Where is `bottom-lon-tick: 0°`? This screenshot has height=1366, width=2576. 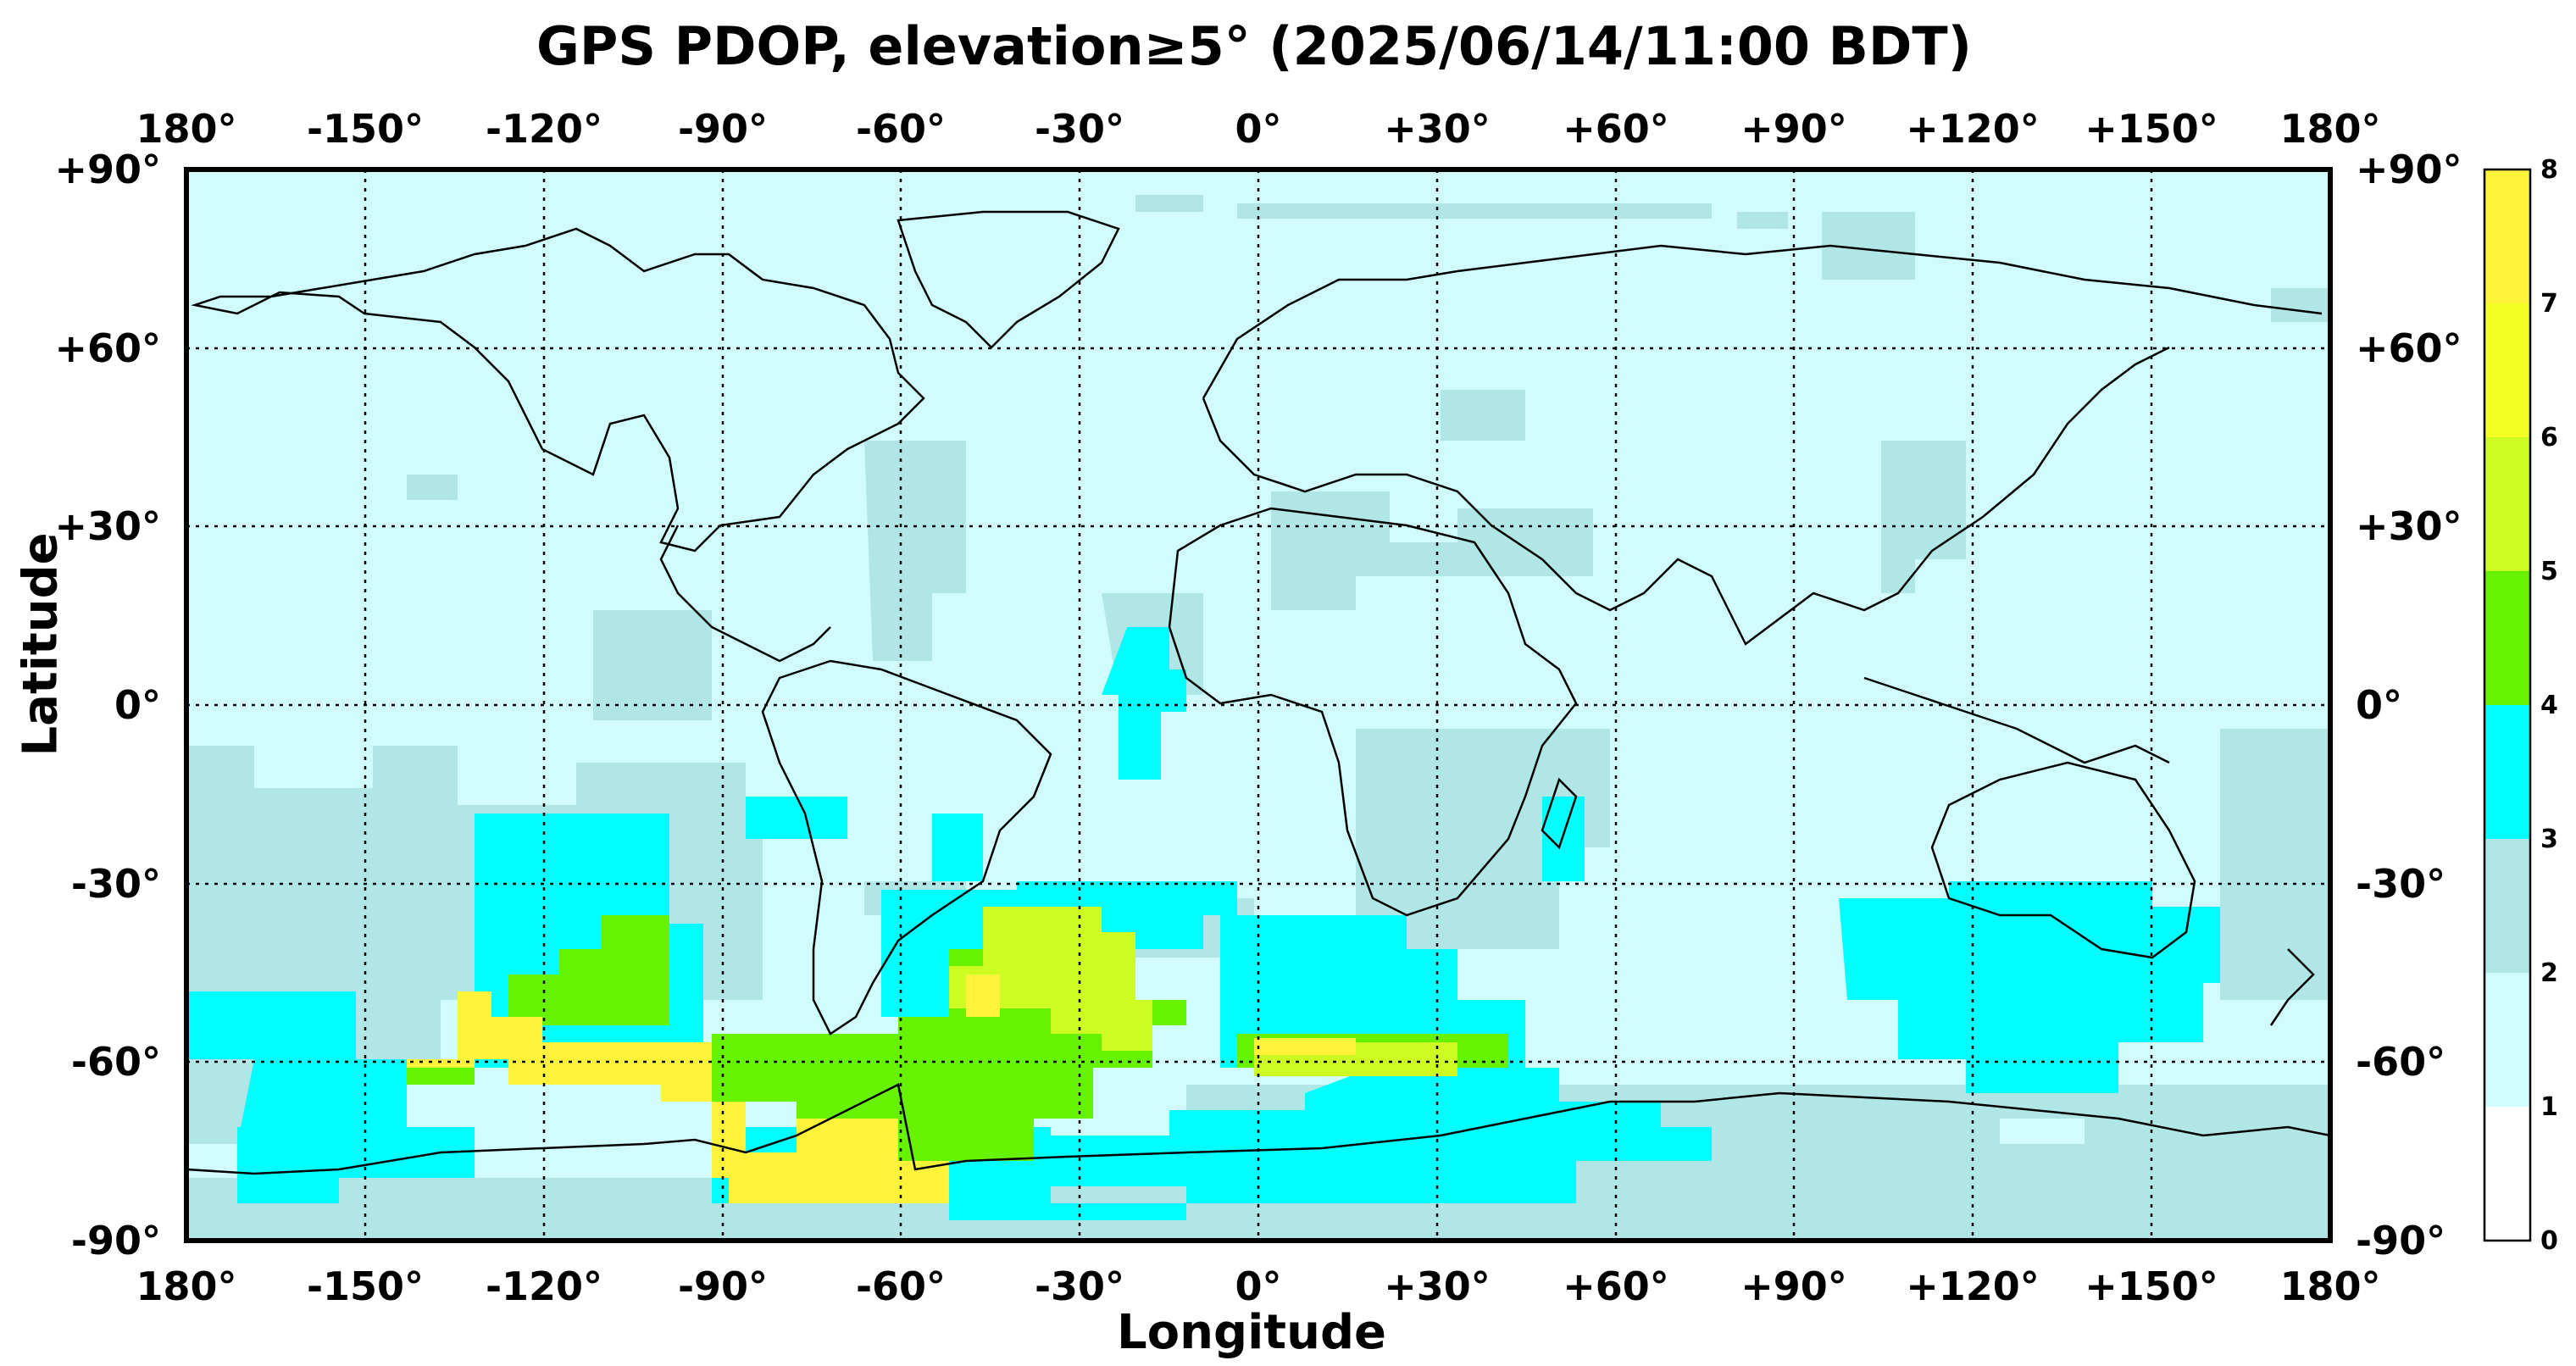 bottom-lon-tick: 0° is located at coordinates (1258, 1286).